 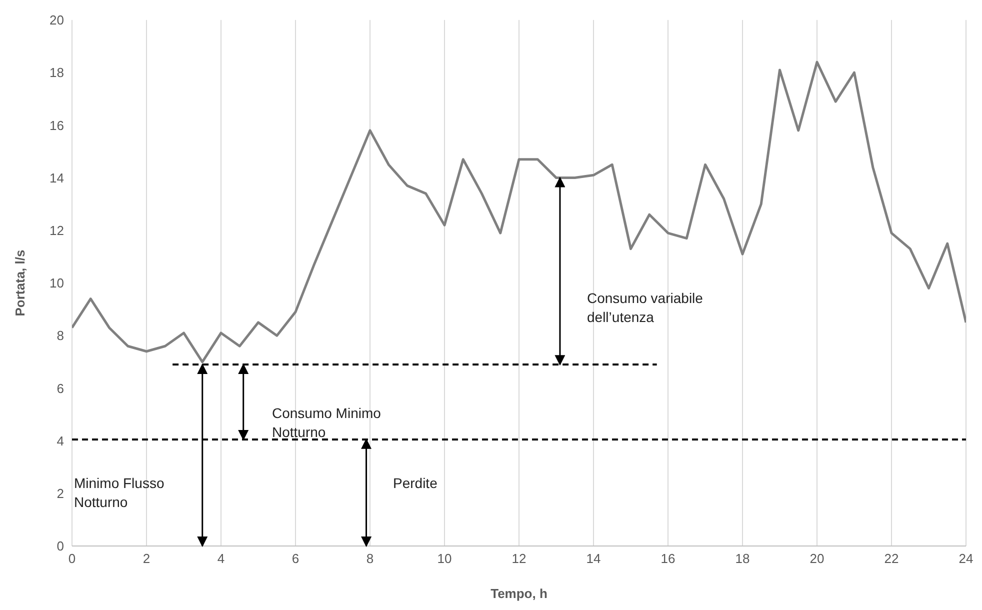 What do you see at coordinates (57, 283) in the screenshot?
I see `y-tick-label: 10` at bounding box center [57, 283].